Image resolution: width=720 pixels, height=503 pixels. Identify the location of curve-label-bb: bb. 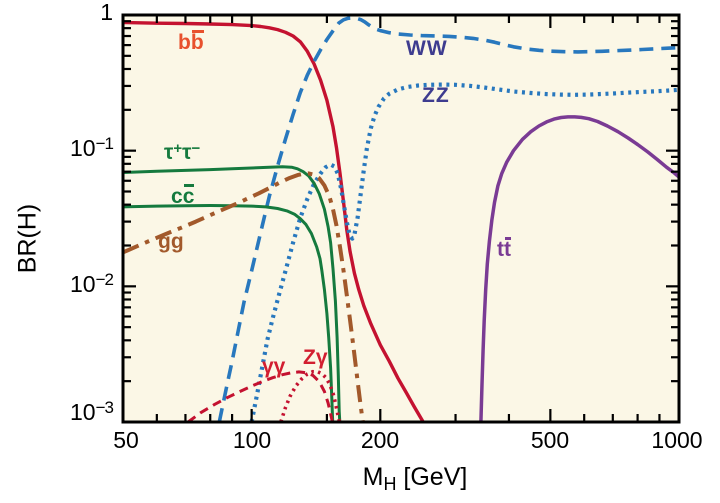
(191, 42).